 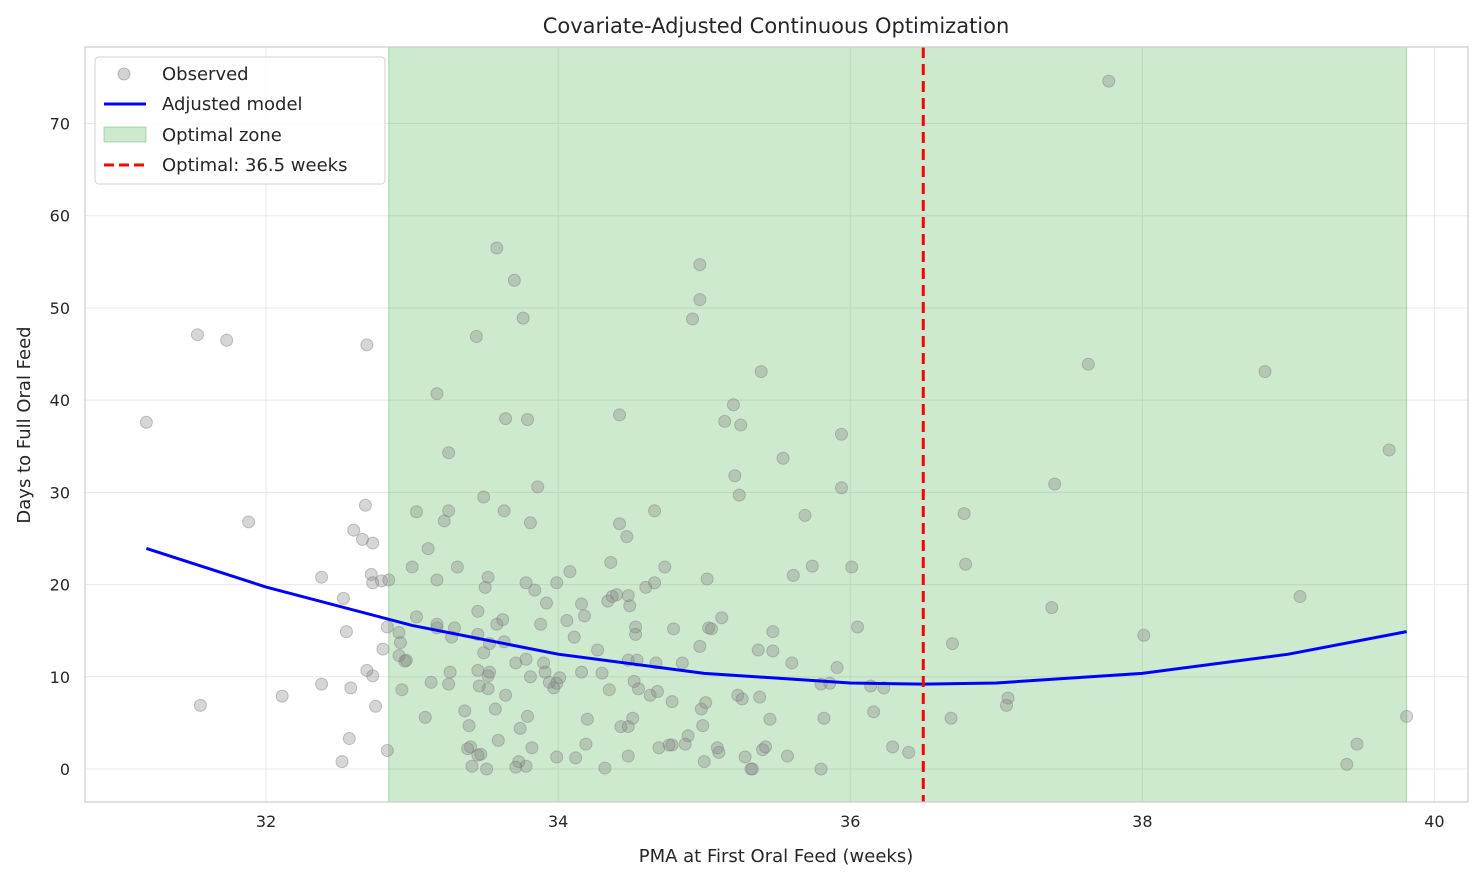 I want to click on y-tick-label: 20, so click(x=60, y=585).